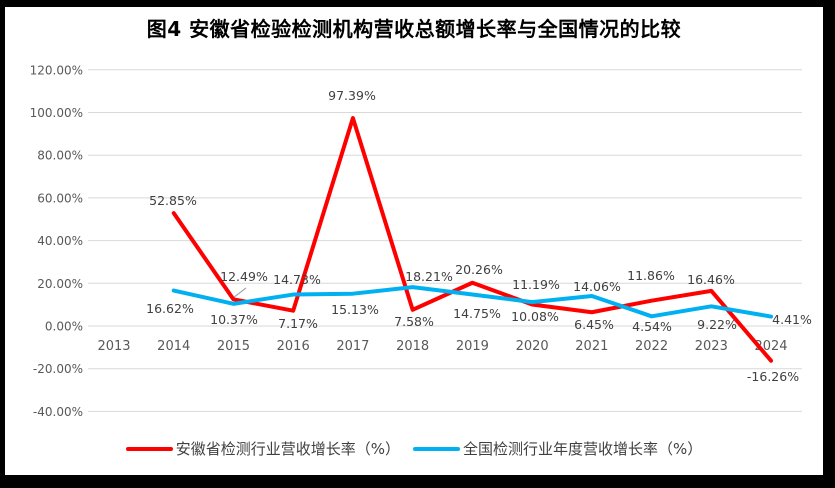 This screenshot has width=835, height=488. Describe the element at coordinates (173, 200) in the screenshot. I see `data-label: 52.85%` at that location.